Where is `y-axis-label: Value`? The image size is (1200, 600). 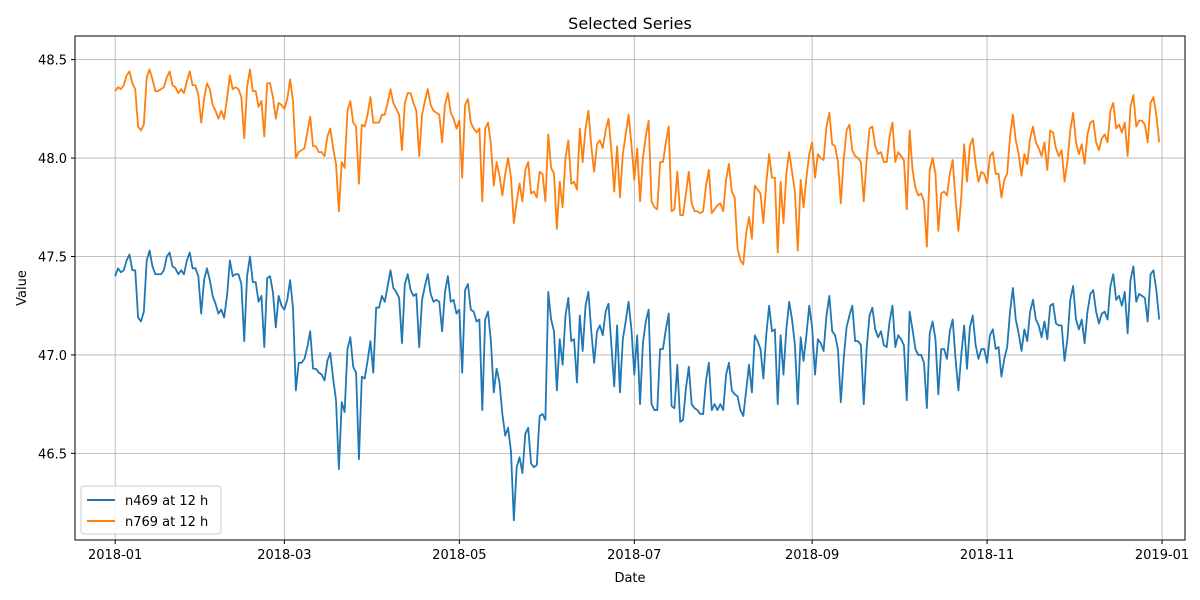
y-axis-label: Value is located at coordinates (22, 288).